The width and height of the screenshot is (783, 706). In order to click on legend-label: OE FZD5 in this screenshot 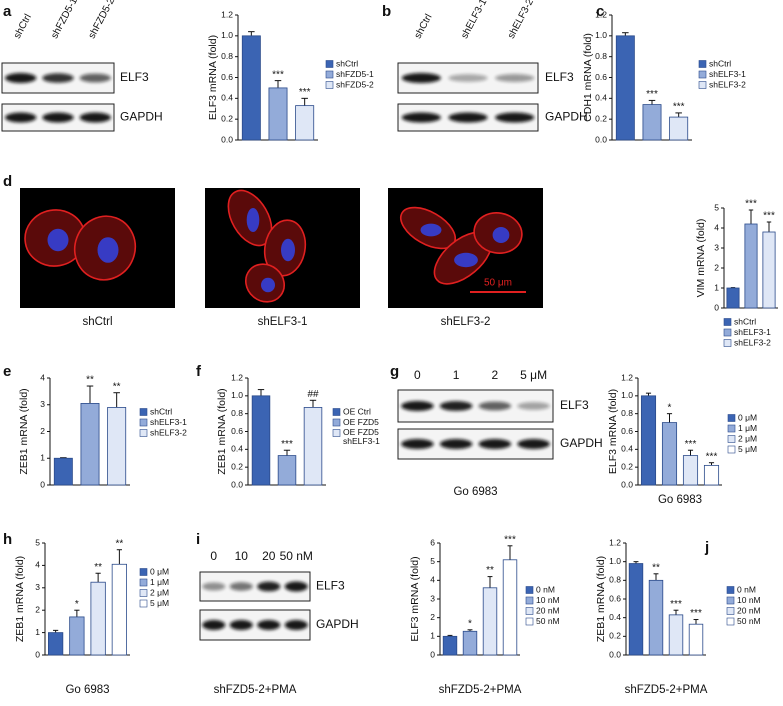, I will do `click(361, 422)`.